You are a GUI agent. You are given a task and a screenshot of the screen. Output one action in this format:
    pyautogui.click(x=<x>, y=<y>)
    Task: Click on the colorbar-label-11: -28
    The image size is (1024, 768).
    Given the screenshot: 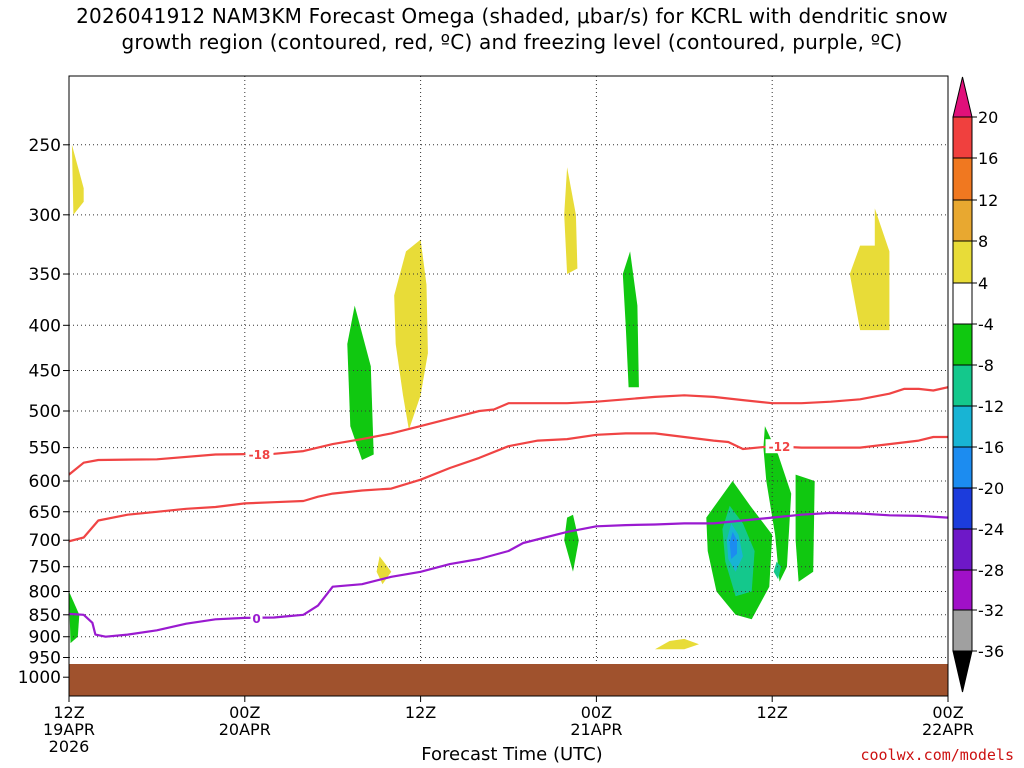 What is the action you would take?
    pyautogui.click(x=991, y=570)
    